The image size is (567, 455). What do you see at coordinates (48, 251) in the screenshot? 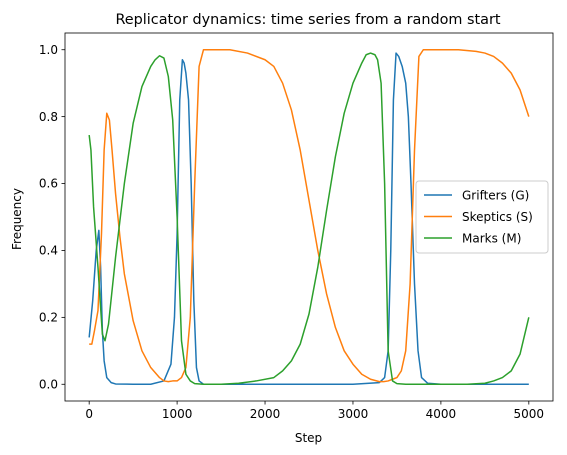
I see `y-tick-label: 0.4` at bounding box center [48, 251].